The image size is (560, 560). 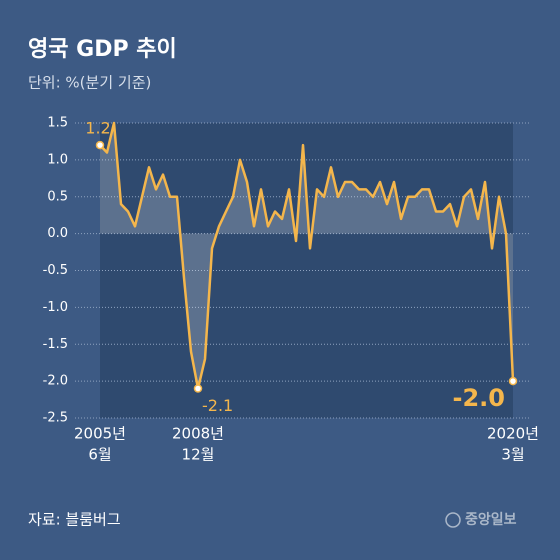 I want to click on chart-title: 영국 GDP 추이, so click(x=102, y=49).